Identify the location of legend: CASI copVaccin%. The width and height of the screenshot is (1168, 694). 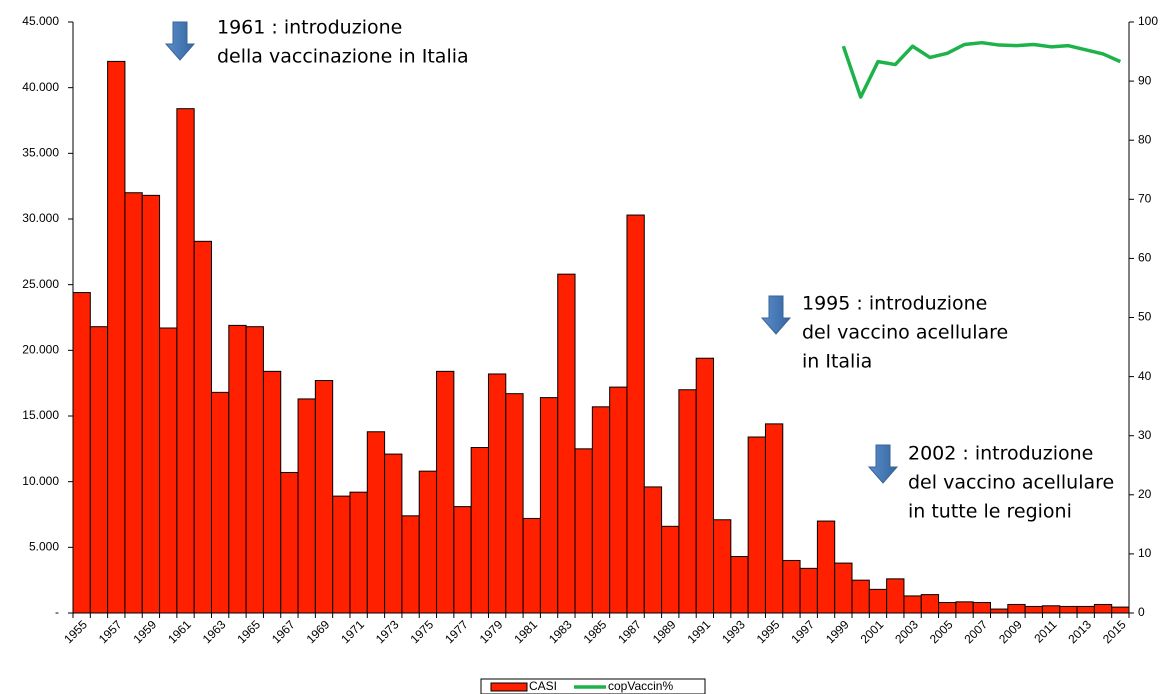
(593, 686).